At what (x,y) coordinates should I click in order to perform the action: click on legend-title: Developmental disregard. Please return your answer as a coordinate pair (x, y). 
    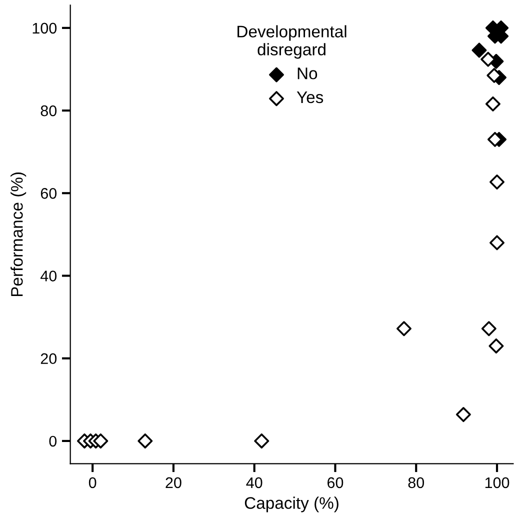
    Looking at the image, I should click on (292, 42).